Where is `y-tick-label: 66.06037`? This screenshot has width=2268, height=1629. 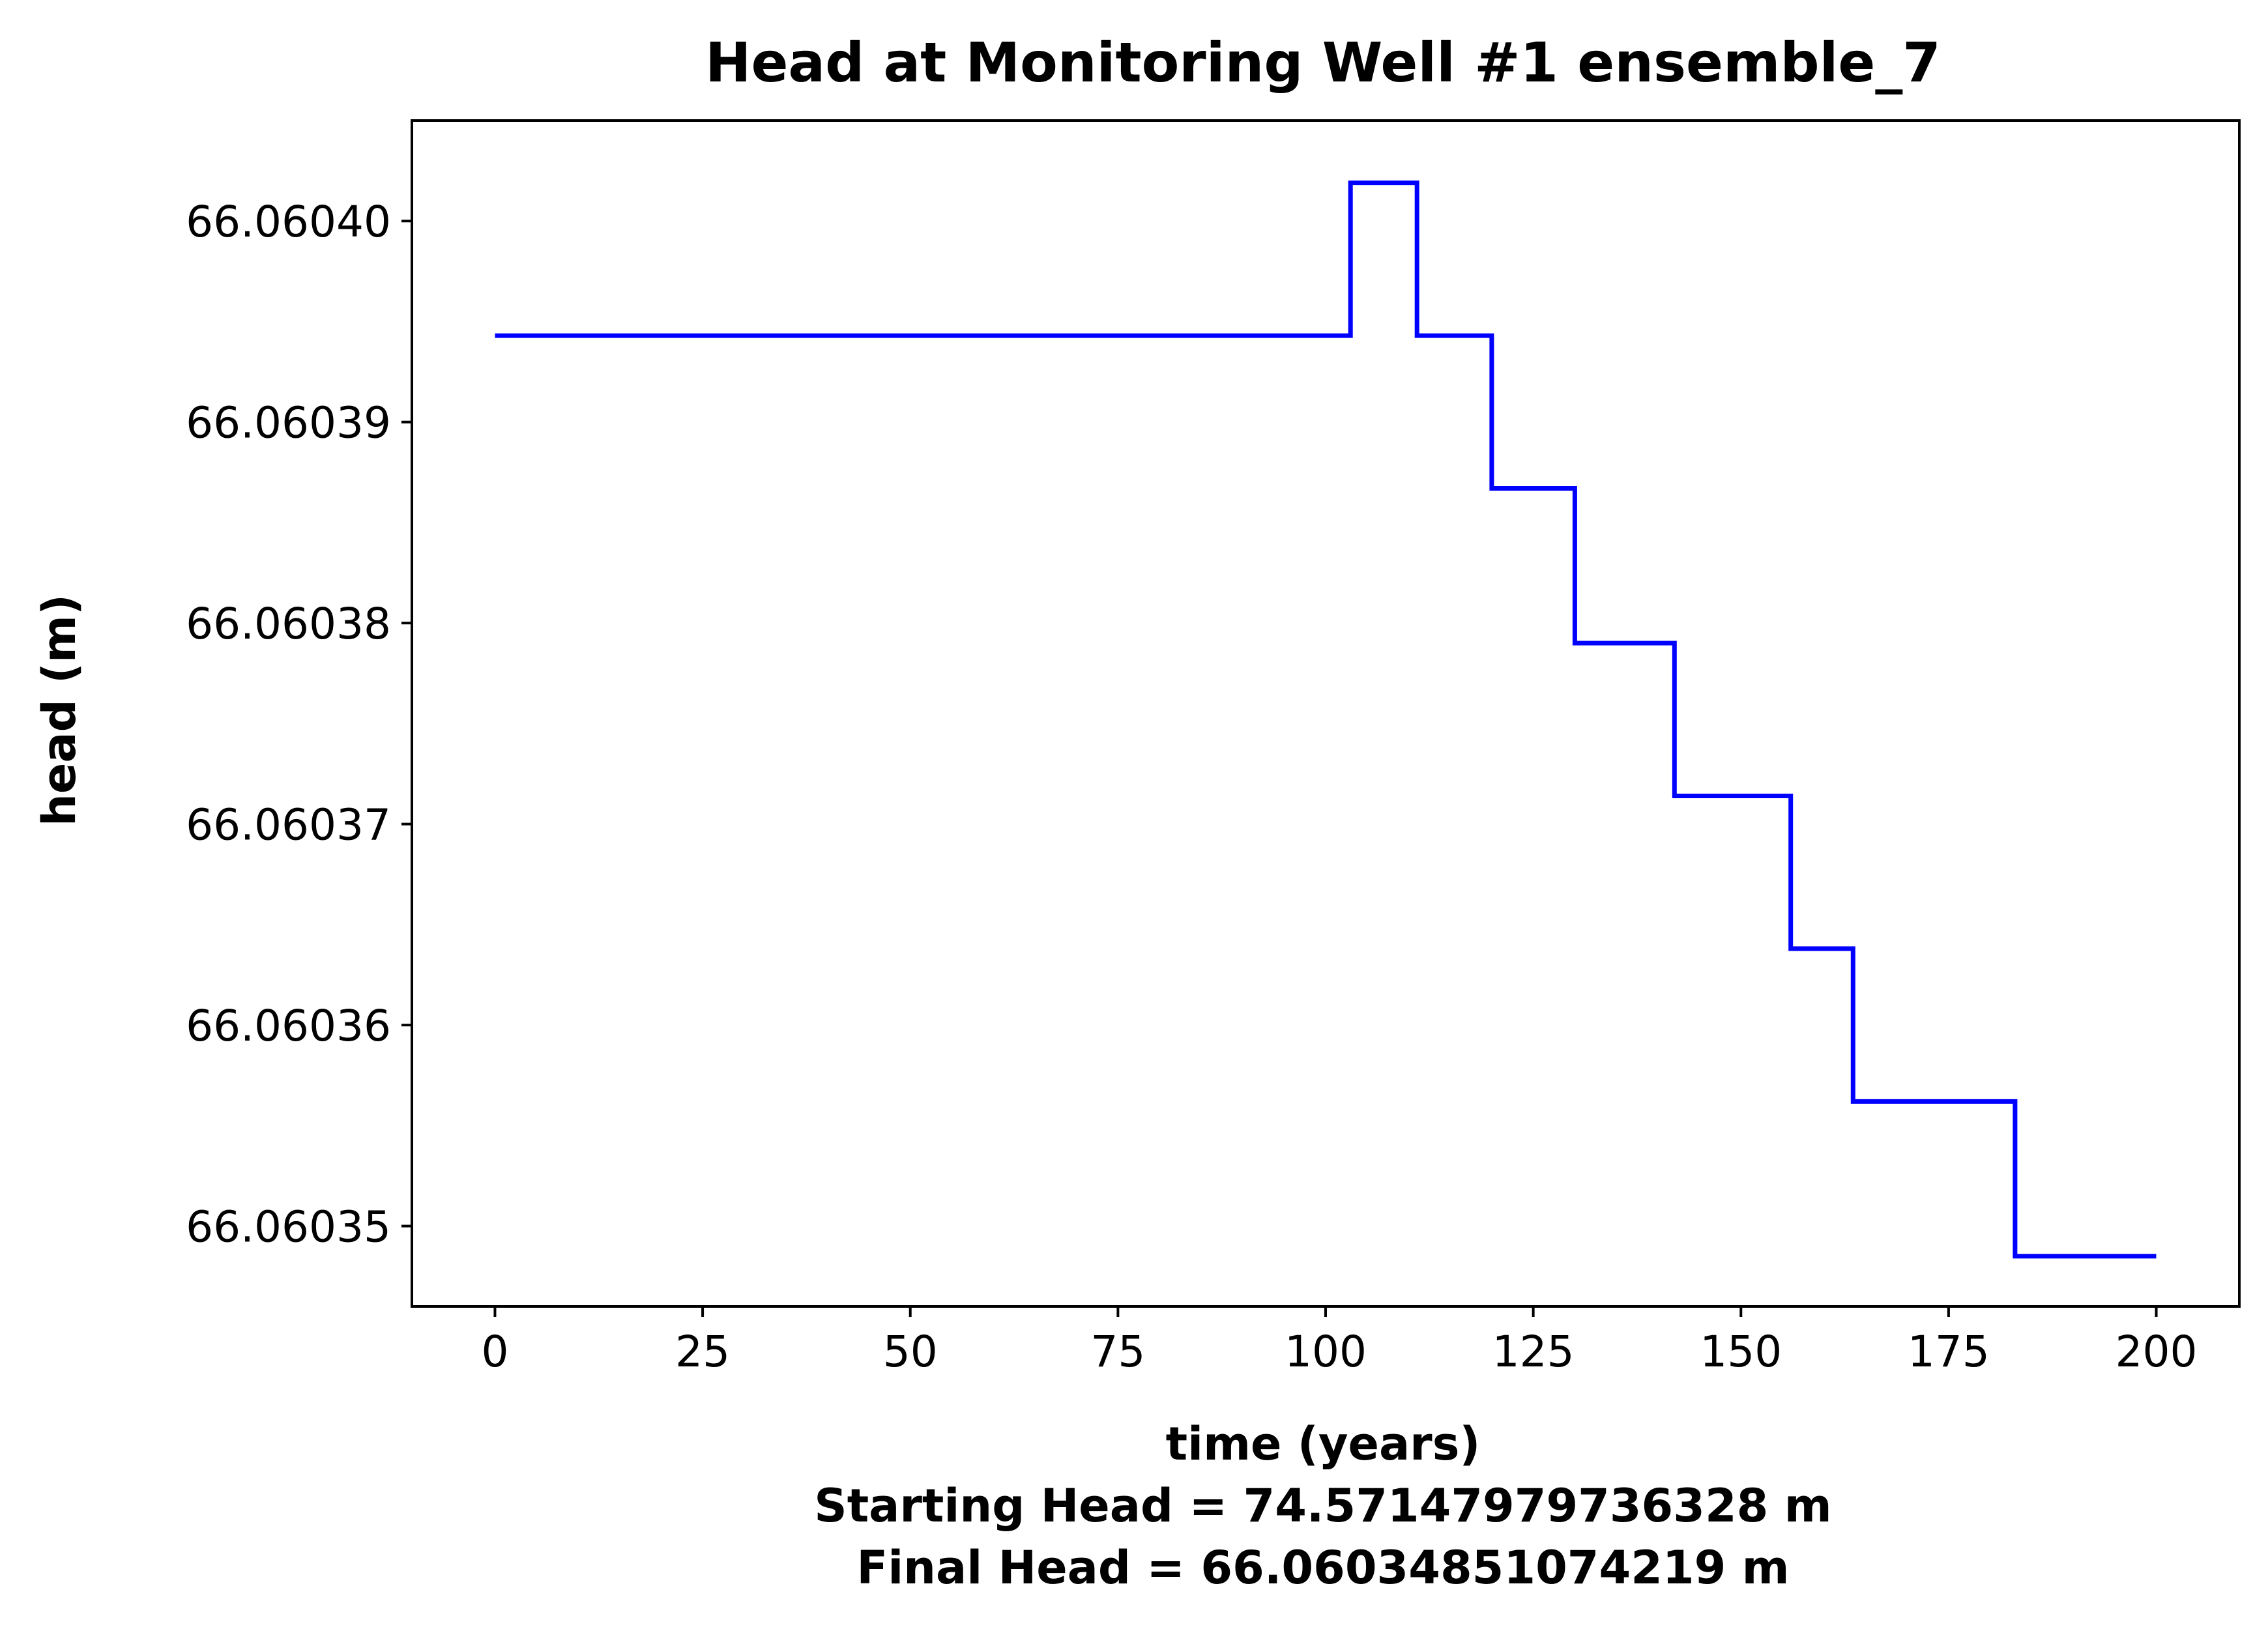
y-tick-label: 66.06037 is located at coordinates (288, 825).